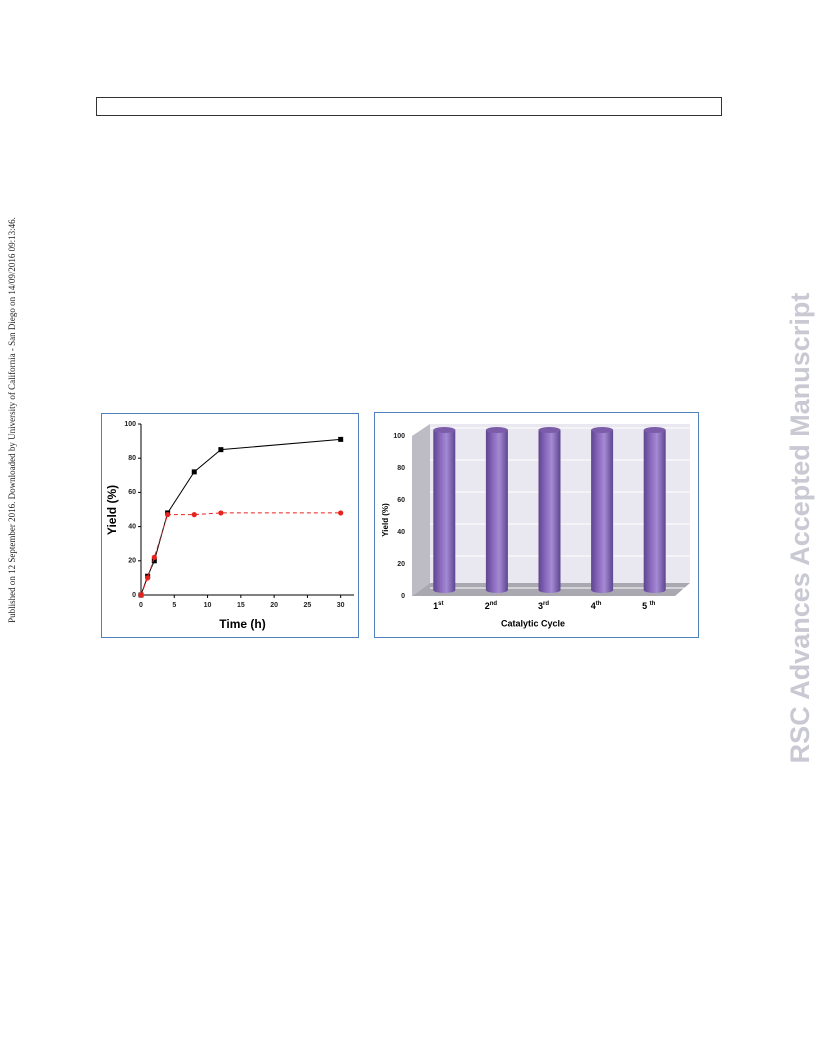 The width and height of the screenshot is (816, 1056). I want to click on watermark: RSC Advances Accepted Manuscript, so click(800, 528).